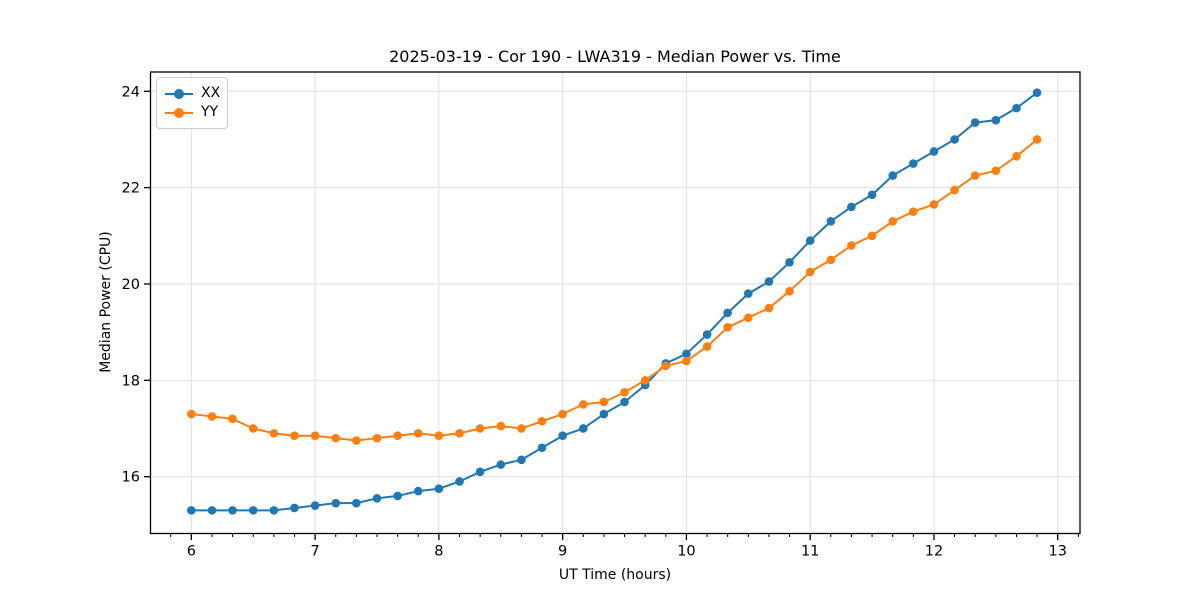  What do you see at coordinates (615, 575) in the screenshot?
I see `x-axis-label: UT Time (hours)` at bounding box center [615, 575].